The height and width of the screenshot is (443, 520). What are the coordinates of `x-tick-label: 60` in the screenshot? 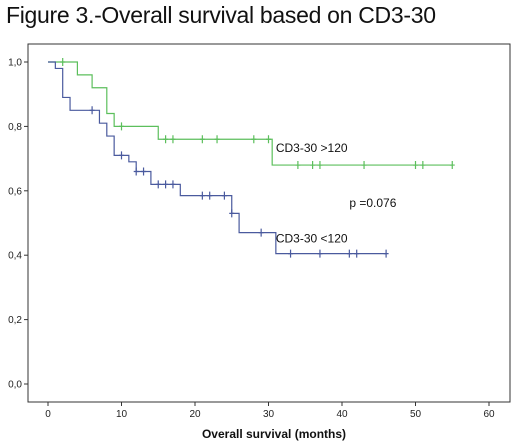 It's located at (489, 414).